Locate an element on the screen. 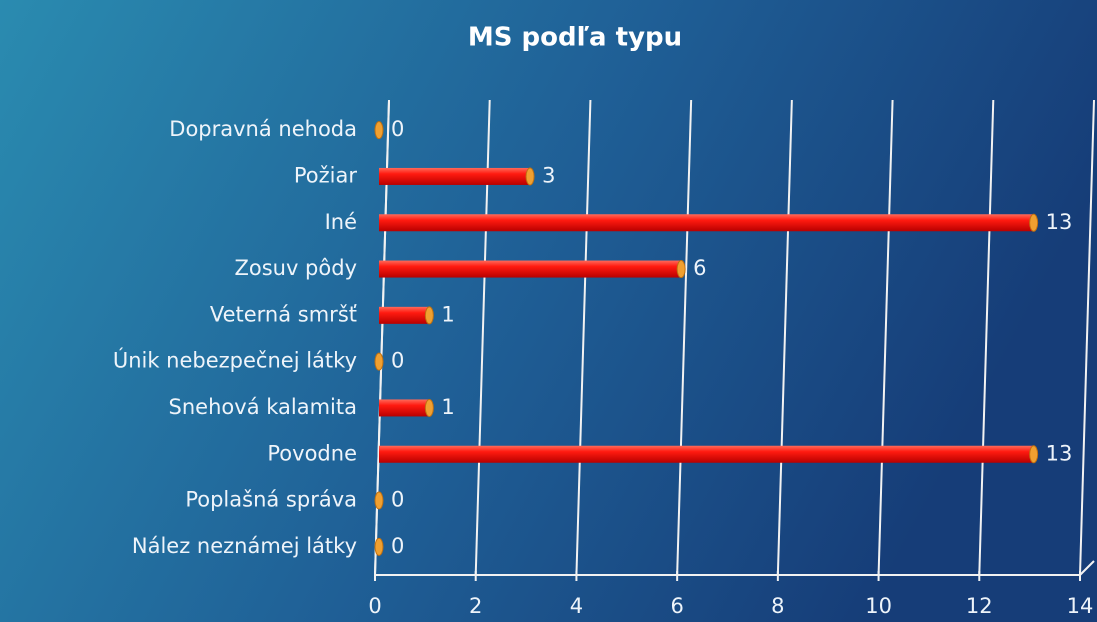 This screenshot has width=1097, height=622. y-tick-label: Požiar is located at coordinates (325, 175).